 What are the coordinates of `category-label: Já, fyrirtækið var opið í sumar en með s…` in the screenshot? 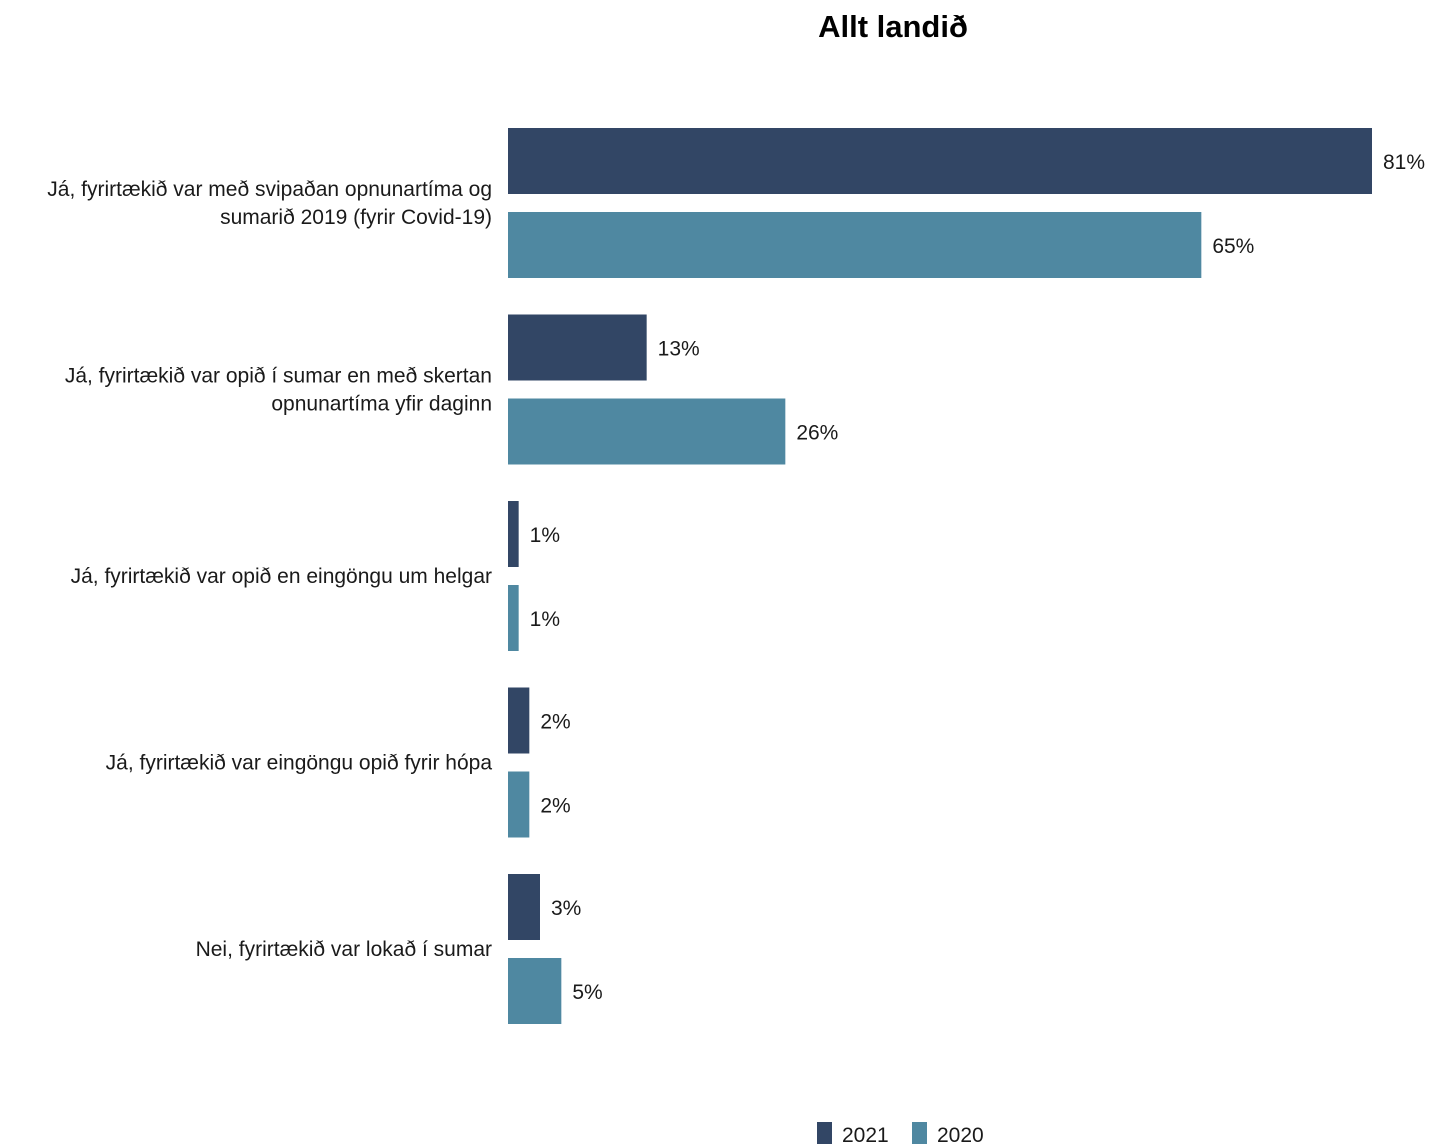 It's located at (278, 376).